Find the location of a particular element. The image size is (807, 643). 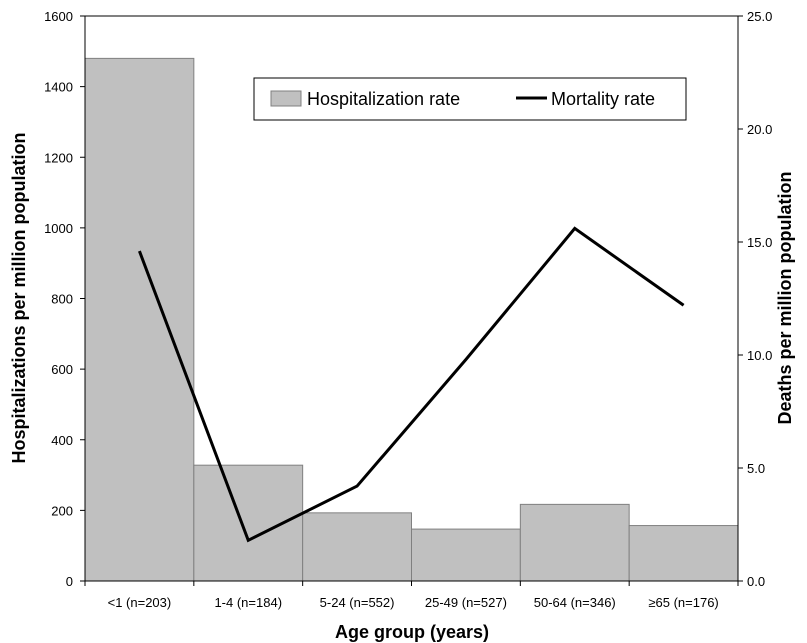

x-tick-label-1: 1-4 (n=184) is located at coordinates (248, 602).